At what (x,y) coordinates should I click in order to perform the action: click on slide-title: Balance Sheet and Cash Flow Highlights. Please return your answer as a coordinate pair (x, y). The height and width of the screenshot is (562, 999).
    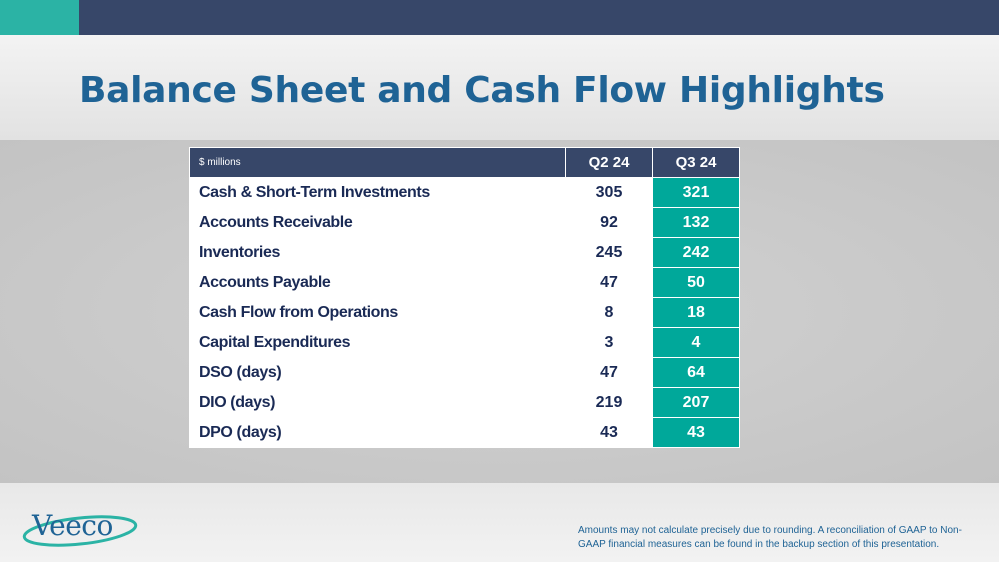
    Looking at the image, I should click on (482, 90).